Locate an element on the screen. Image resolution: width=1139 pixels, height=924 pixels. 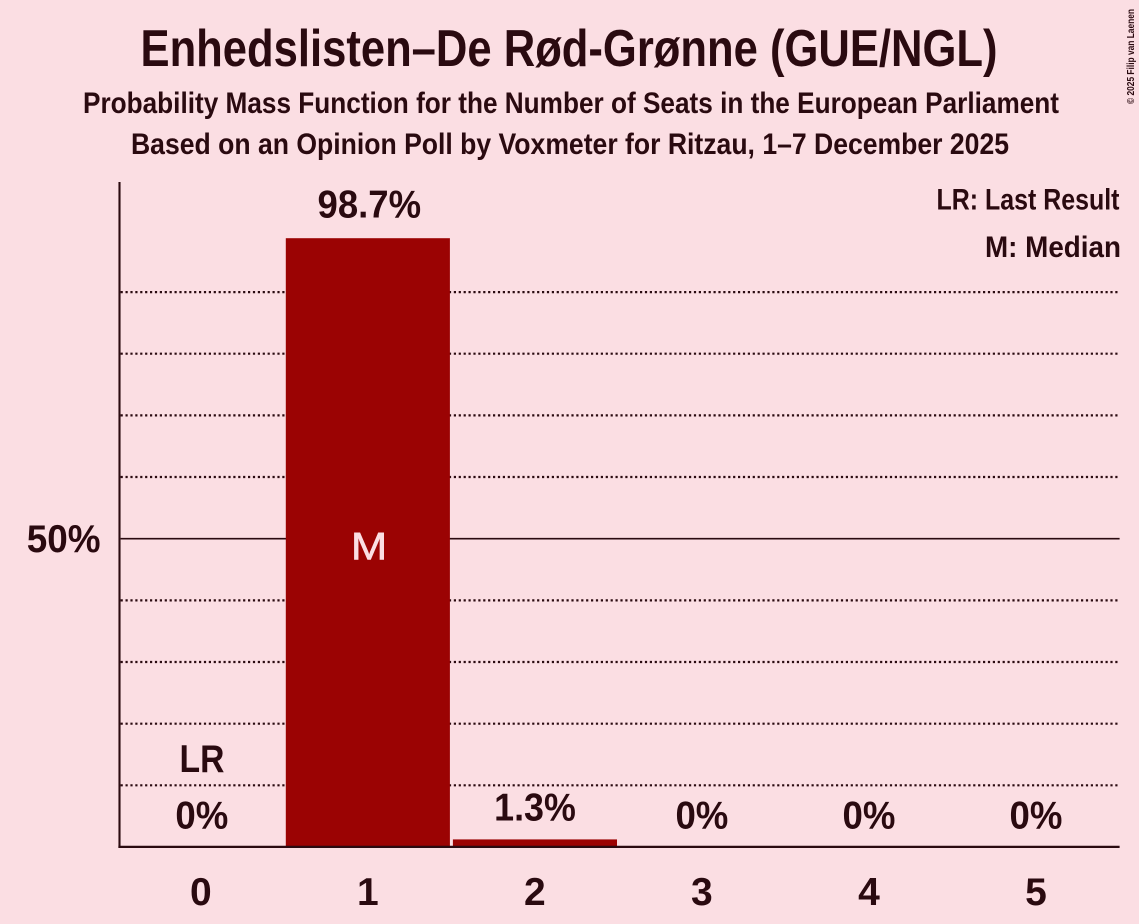
svg-text: LR: Last Result is located at coordinates (1028, 200).